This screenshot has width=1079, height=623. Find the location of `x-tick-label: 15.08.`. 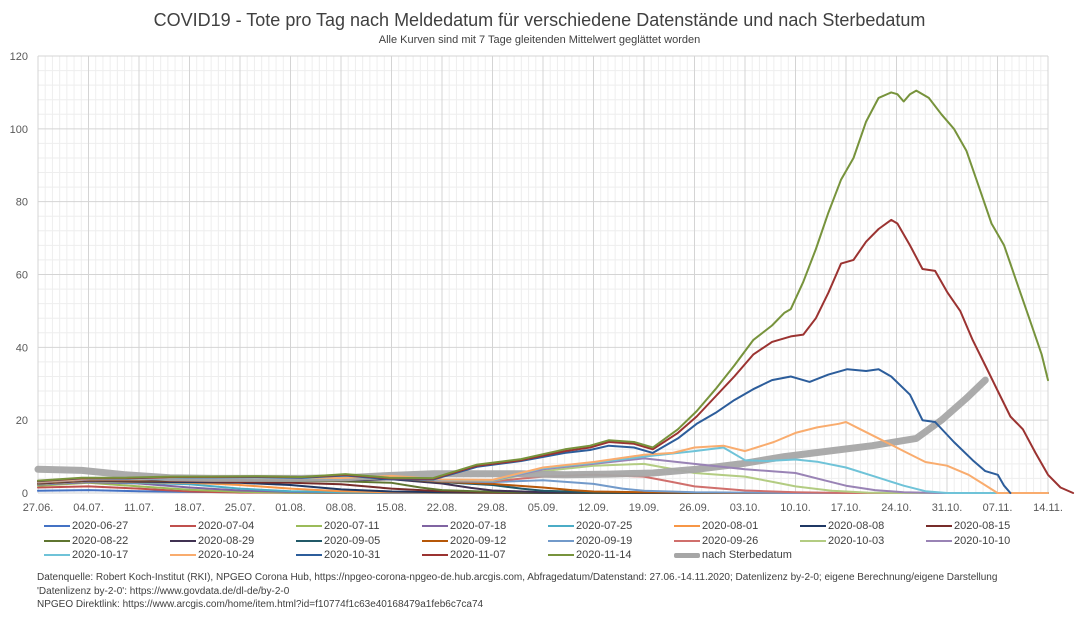

x-tick-label: 15.08. is located at coordinates (391, 508).